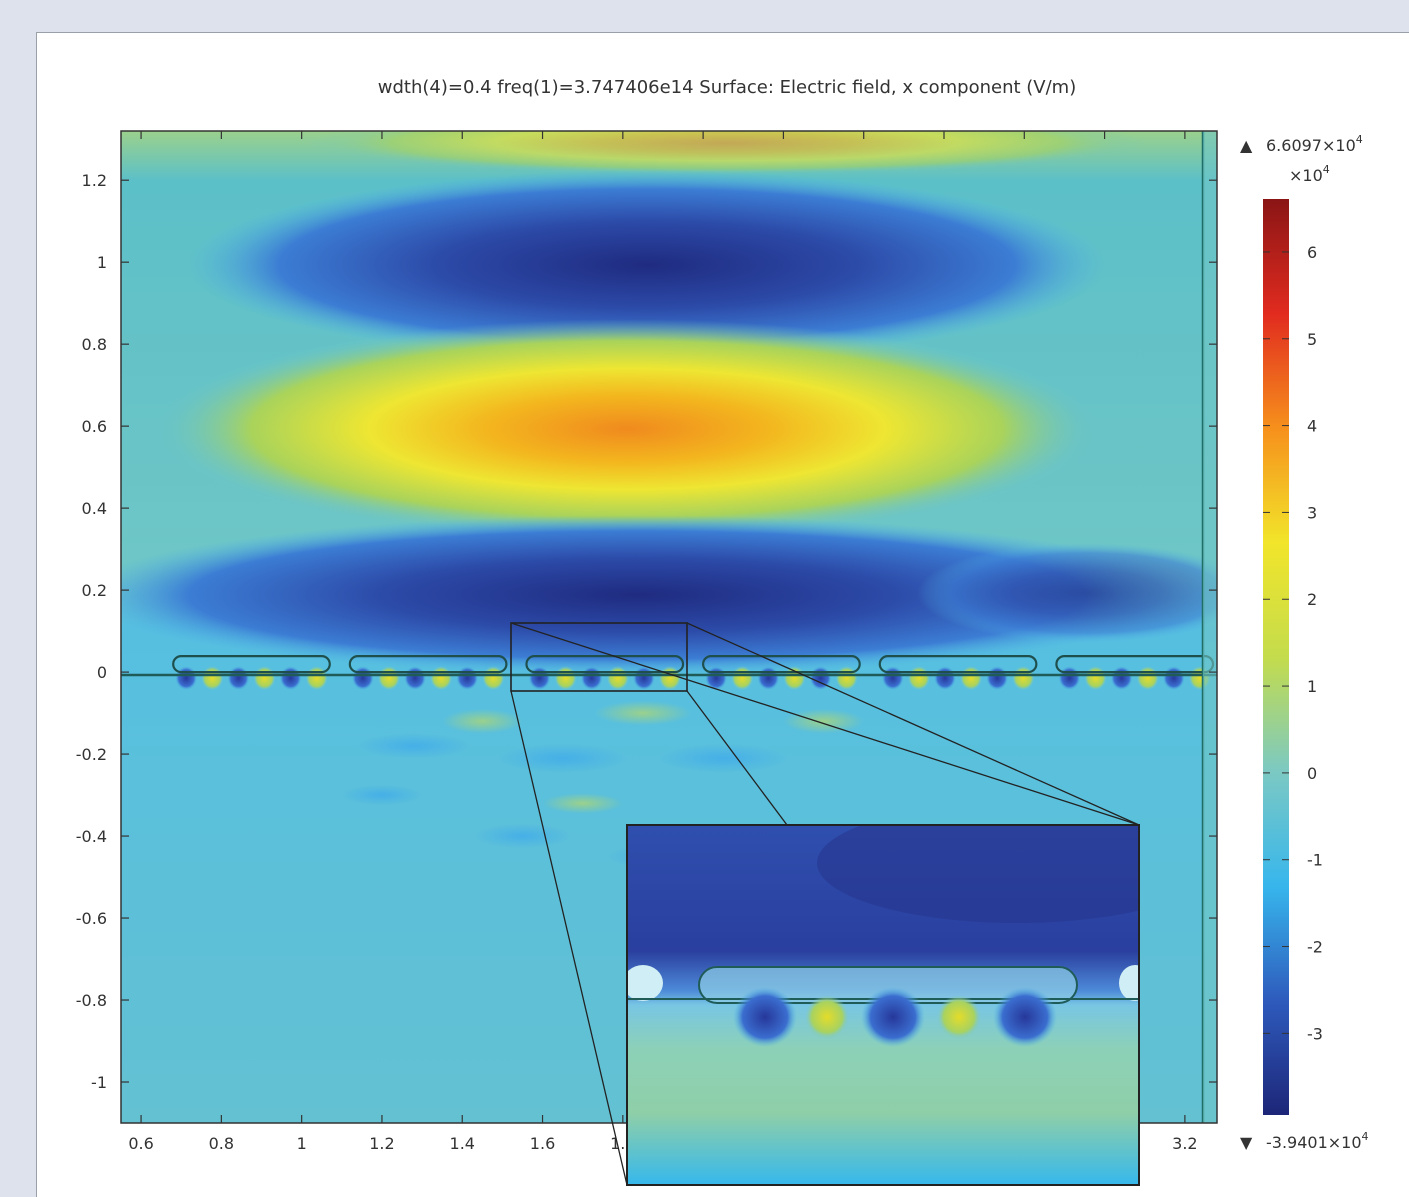 Image resolution: width=1409 pixels, height=1197 pixels. Describe the element at coordinates (1312, 252) in the screenshot. I see `colorbar-tick-label: 6` at that location.